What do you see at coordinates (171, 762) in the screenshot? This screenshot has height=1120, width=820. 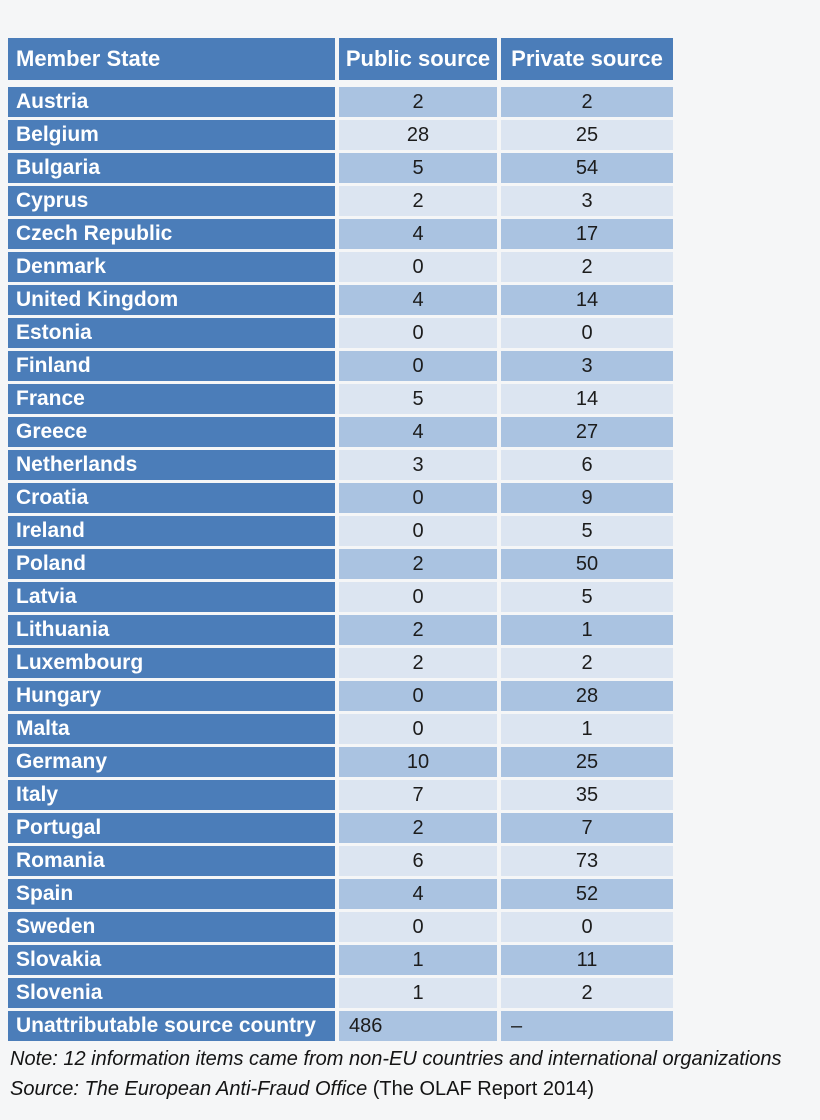 I see `member-state-cell: Germany` at bounding box center [171, 762].